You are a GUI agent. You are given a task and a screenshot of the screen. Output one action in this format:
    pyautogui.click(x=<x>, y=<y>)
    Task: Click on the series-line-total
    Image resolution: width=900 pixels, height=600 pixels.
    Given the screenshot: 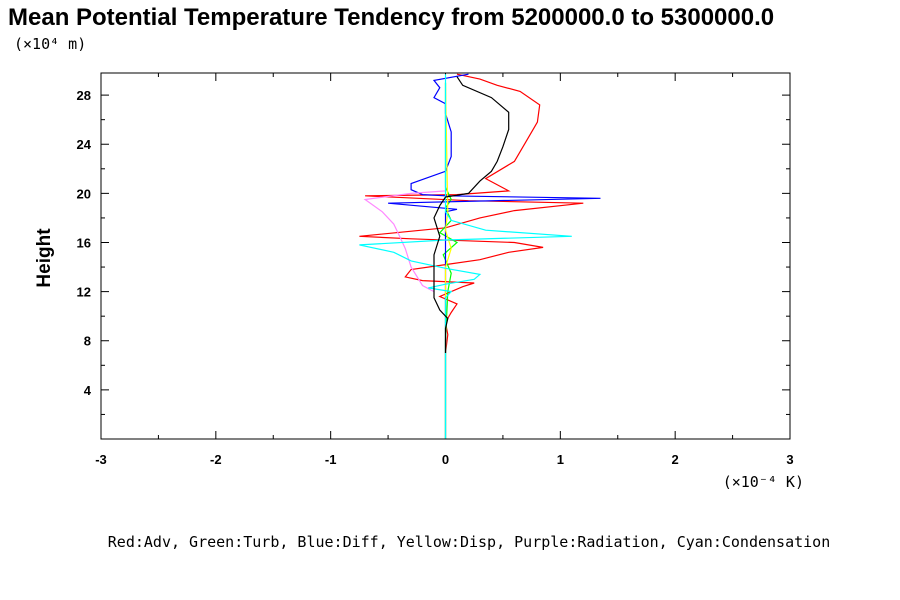 What is the action you would take?
    pyautogui.click(x=471, y=214)
    